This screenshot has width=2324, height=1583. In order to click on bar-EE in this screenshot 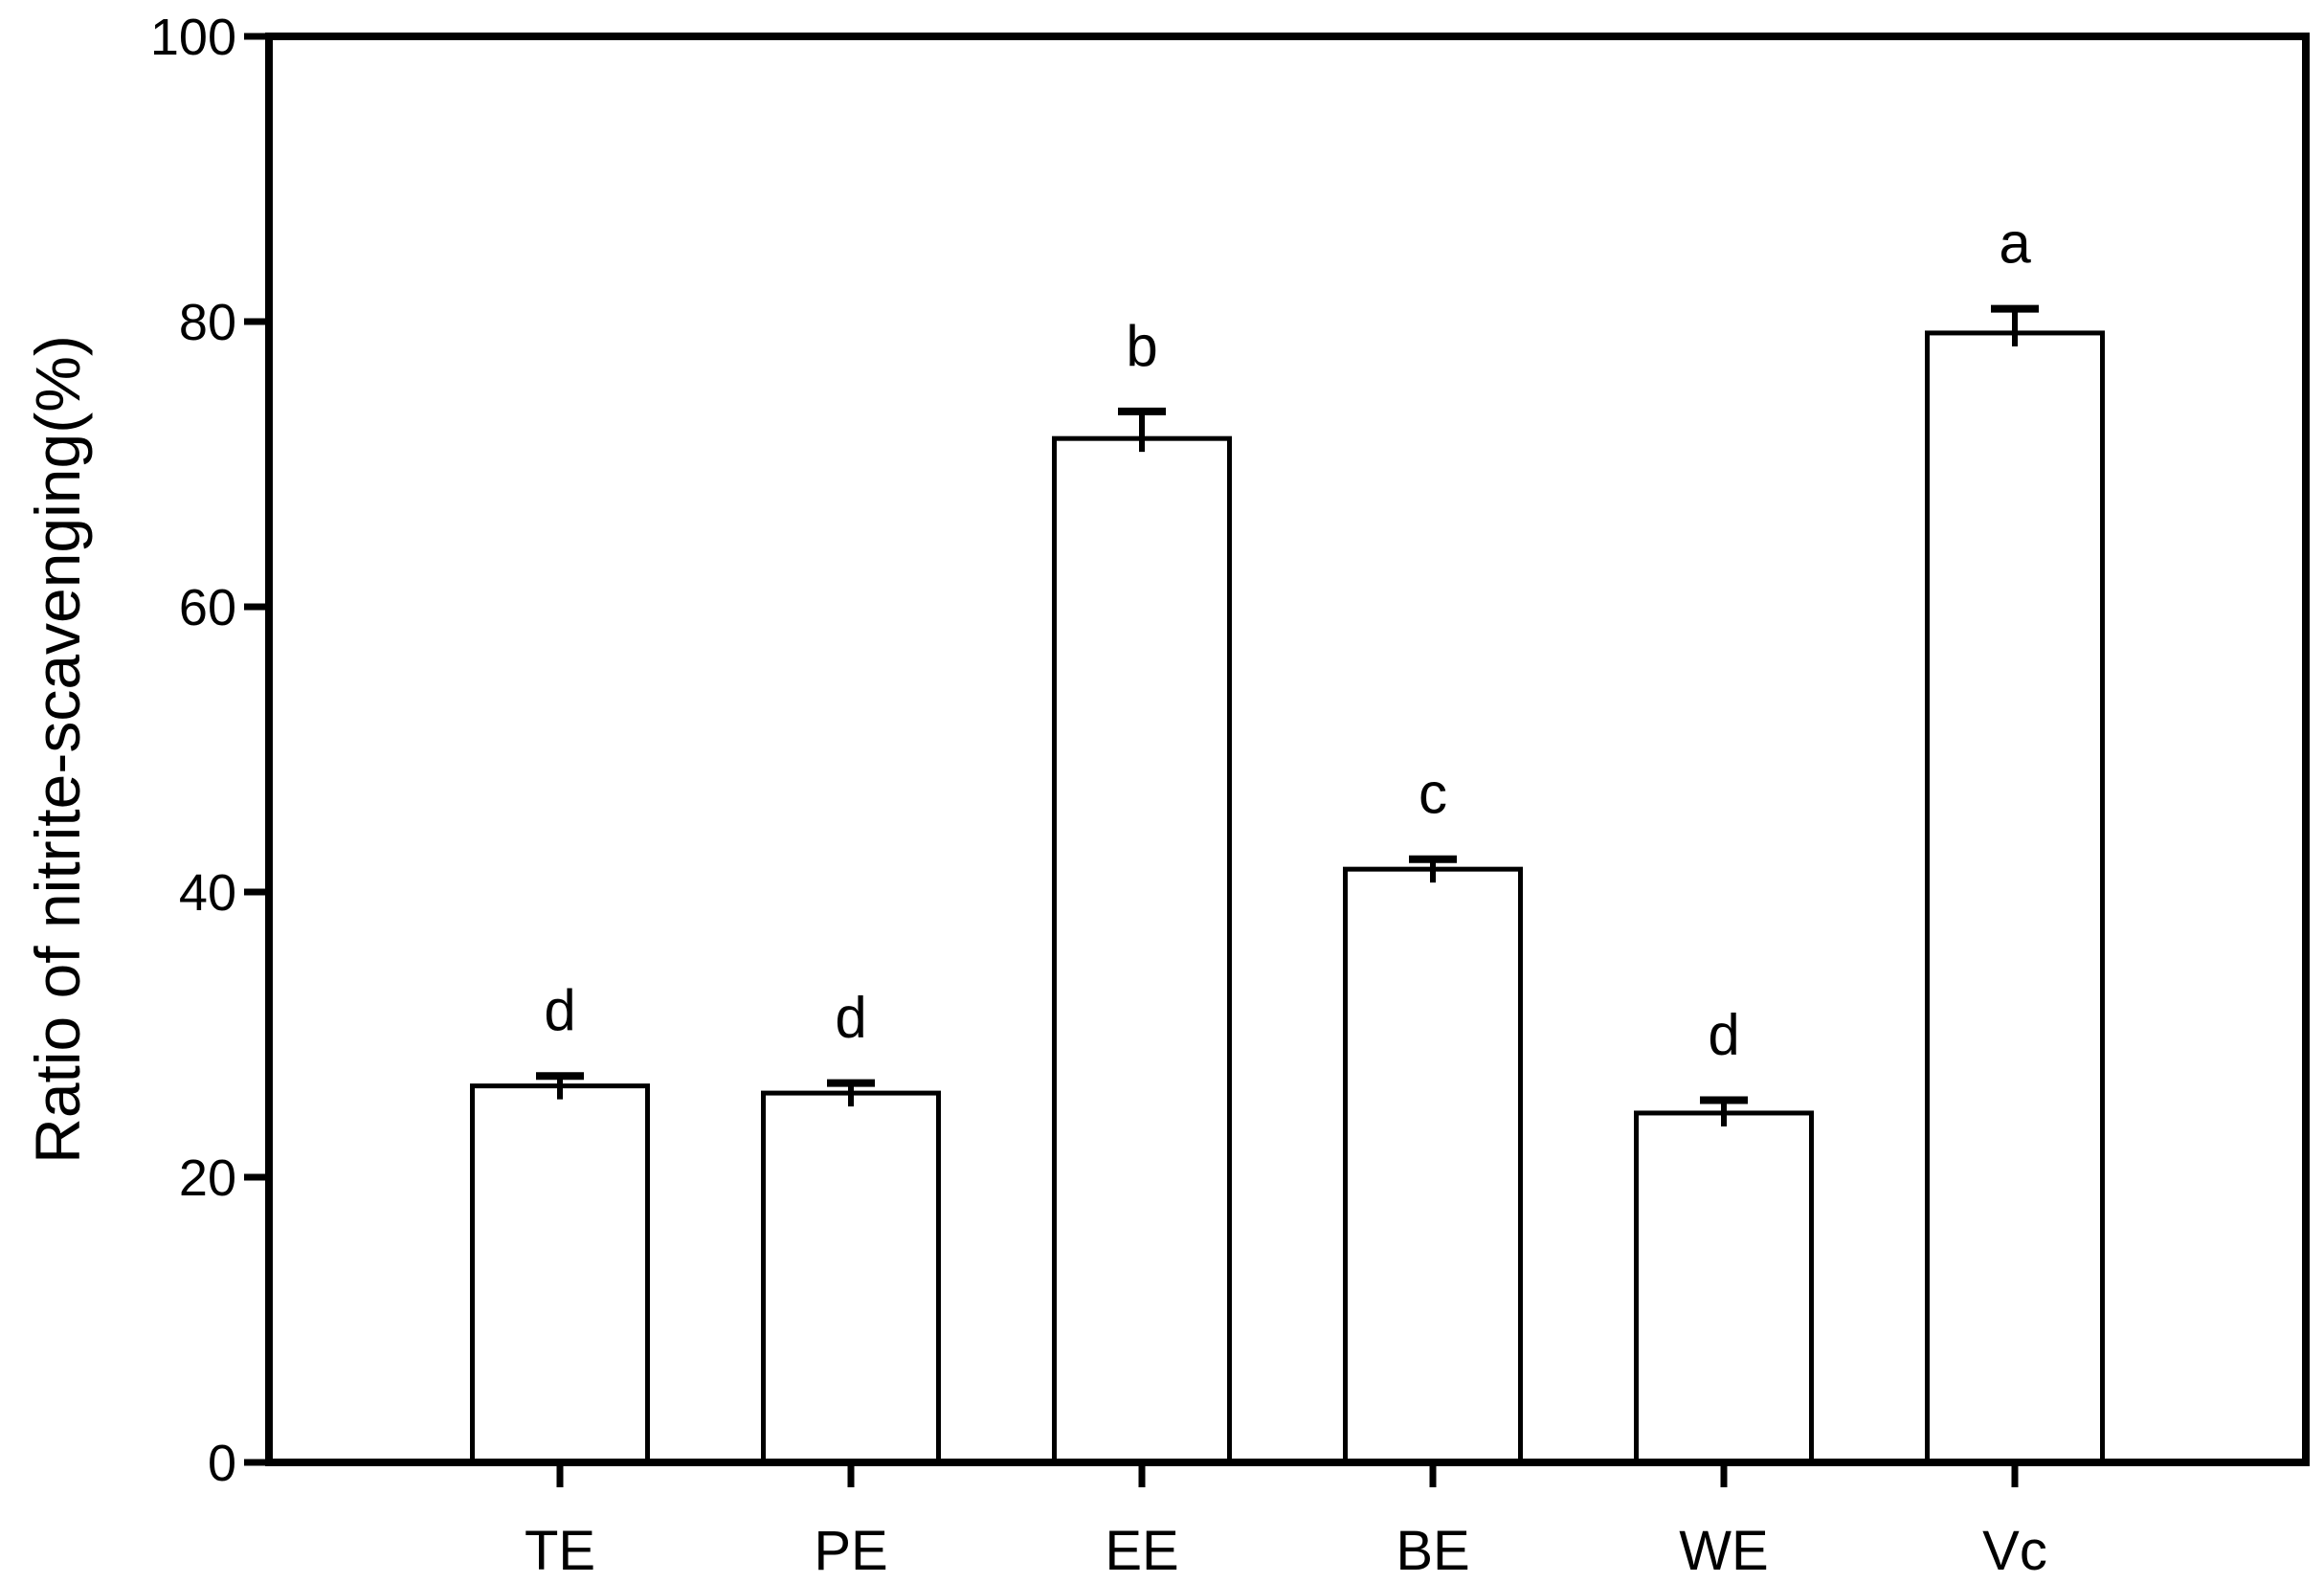, I will do `click(1142, 950)`.